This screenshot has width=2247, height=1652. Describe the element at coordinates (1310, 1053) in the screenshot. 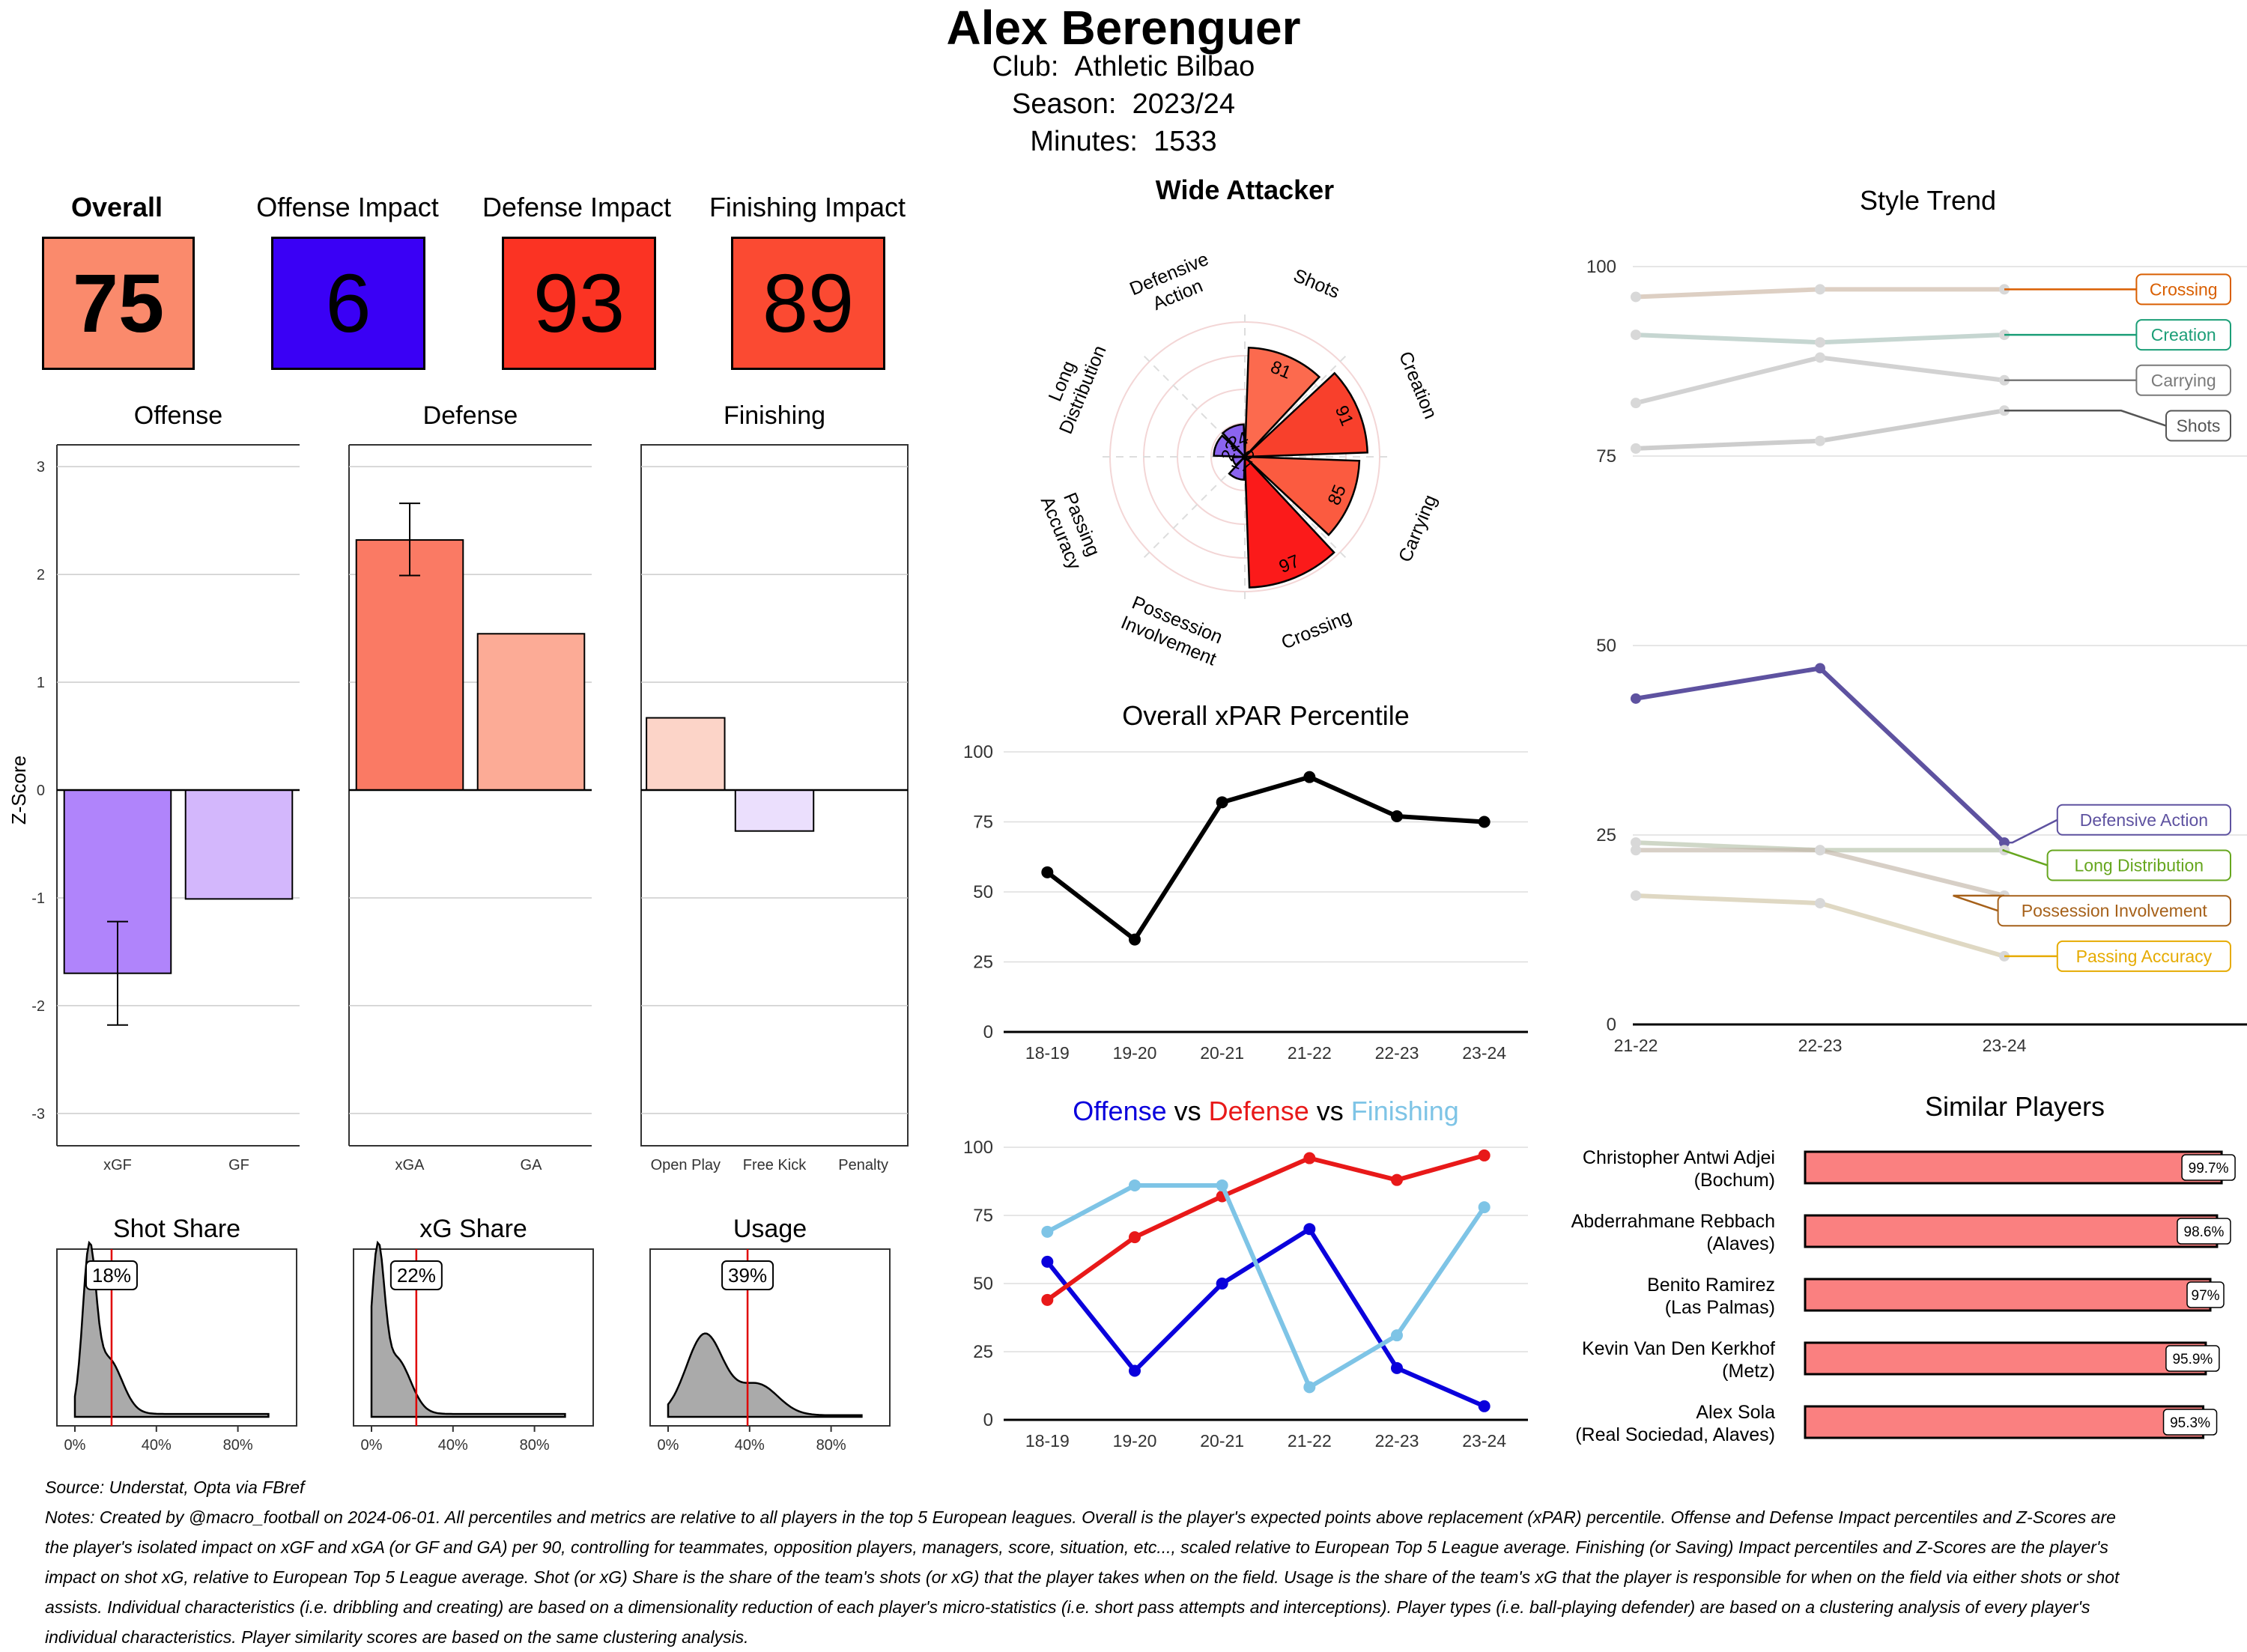

I see `xpar-xtick: 21-22` at that location.